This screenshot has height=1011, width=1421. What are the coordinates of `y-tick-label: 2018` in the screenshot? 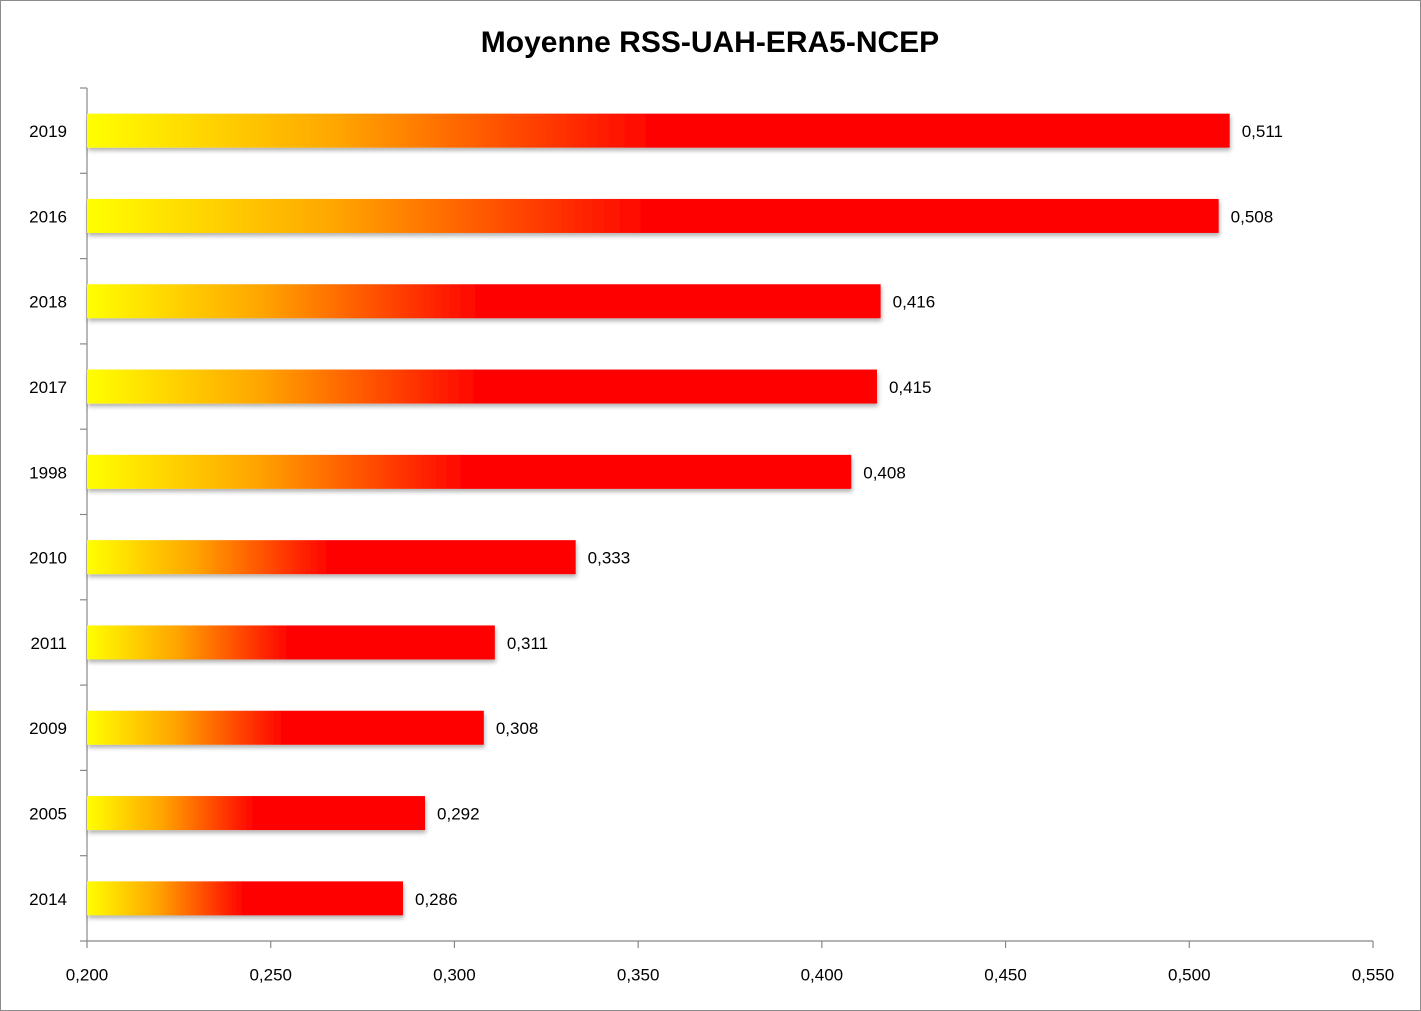 It's located at (48, 302).